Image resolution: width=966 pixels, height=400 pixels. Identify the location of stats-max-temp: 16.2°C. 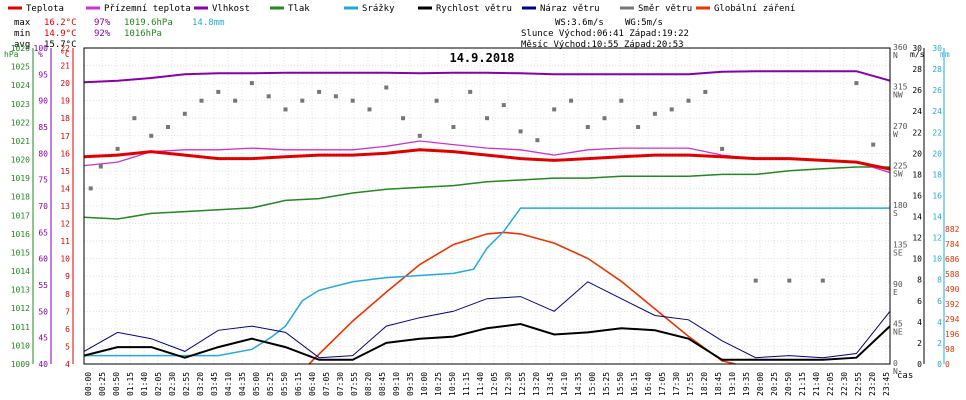
(60, 23).